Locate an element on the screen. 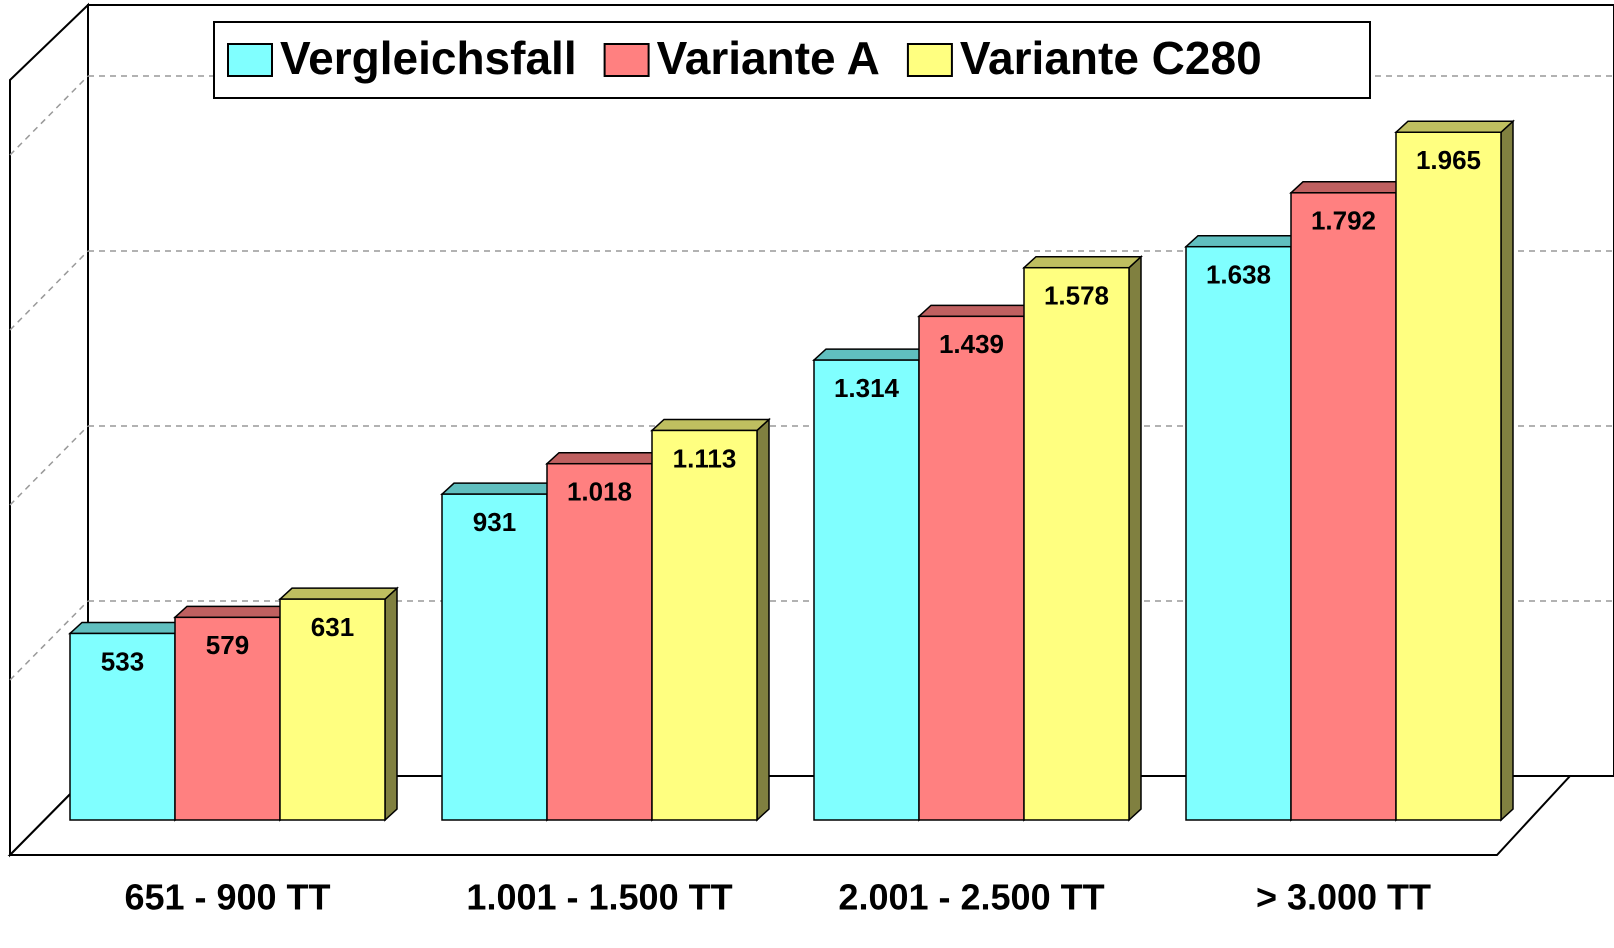  value-label: 1.792 is located at coordinates (1343, 221).